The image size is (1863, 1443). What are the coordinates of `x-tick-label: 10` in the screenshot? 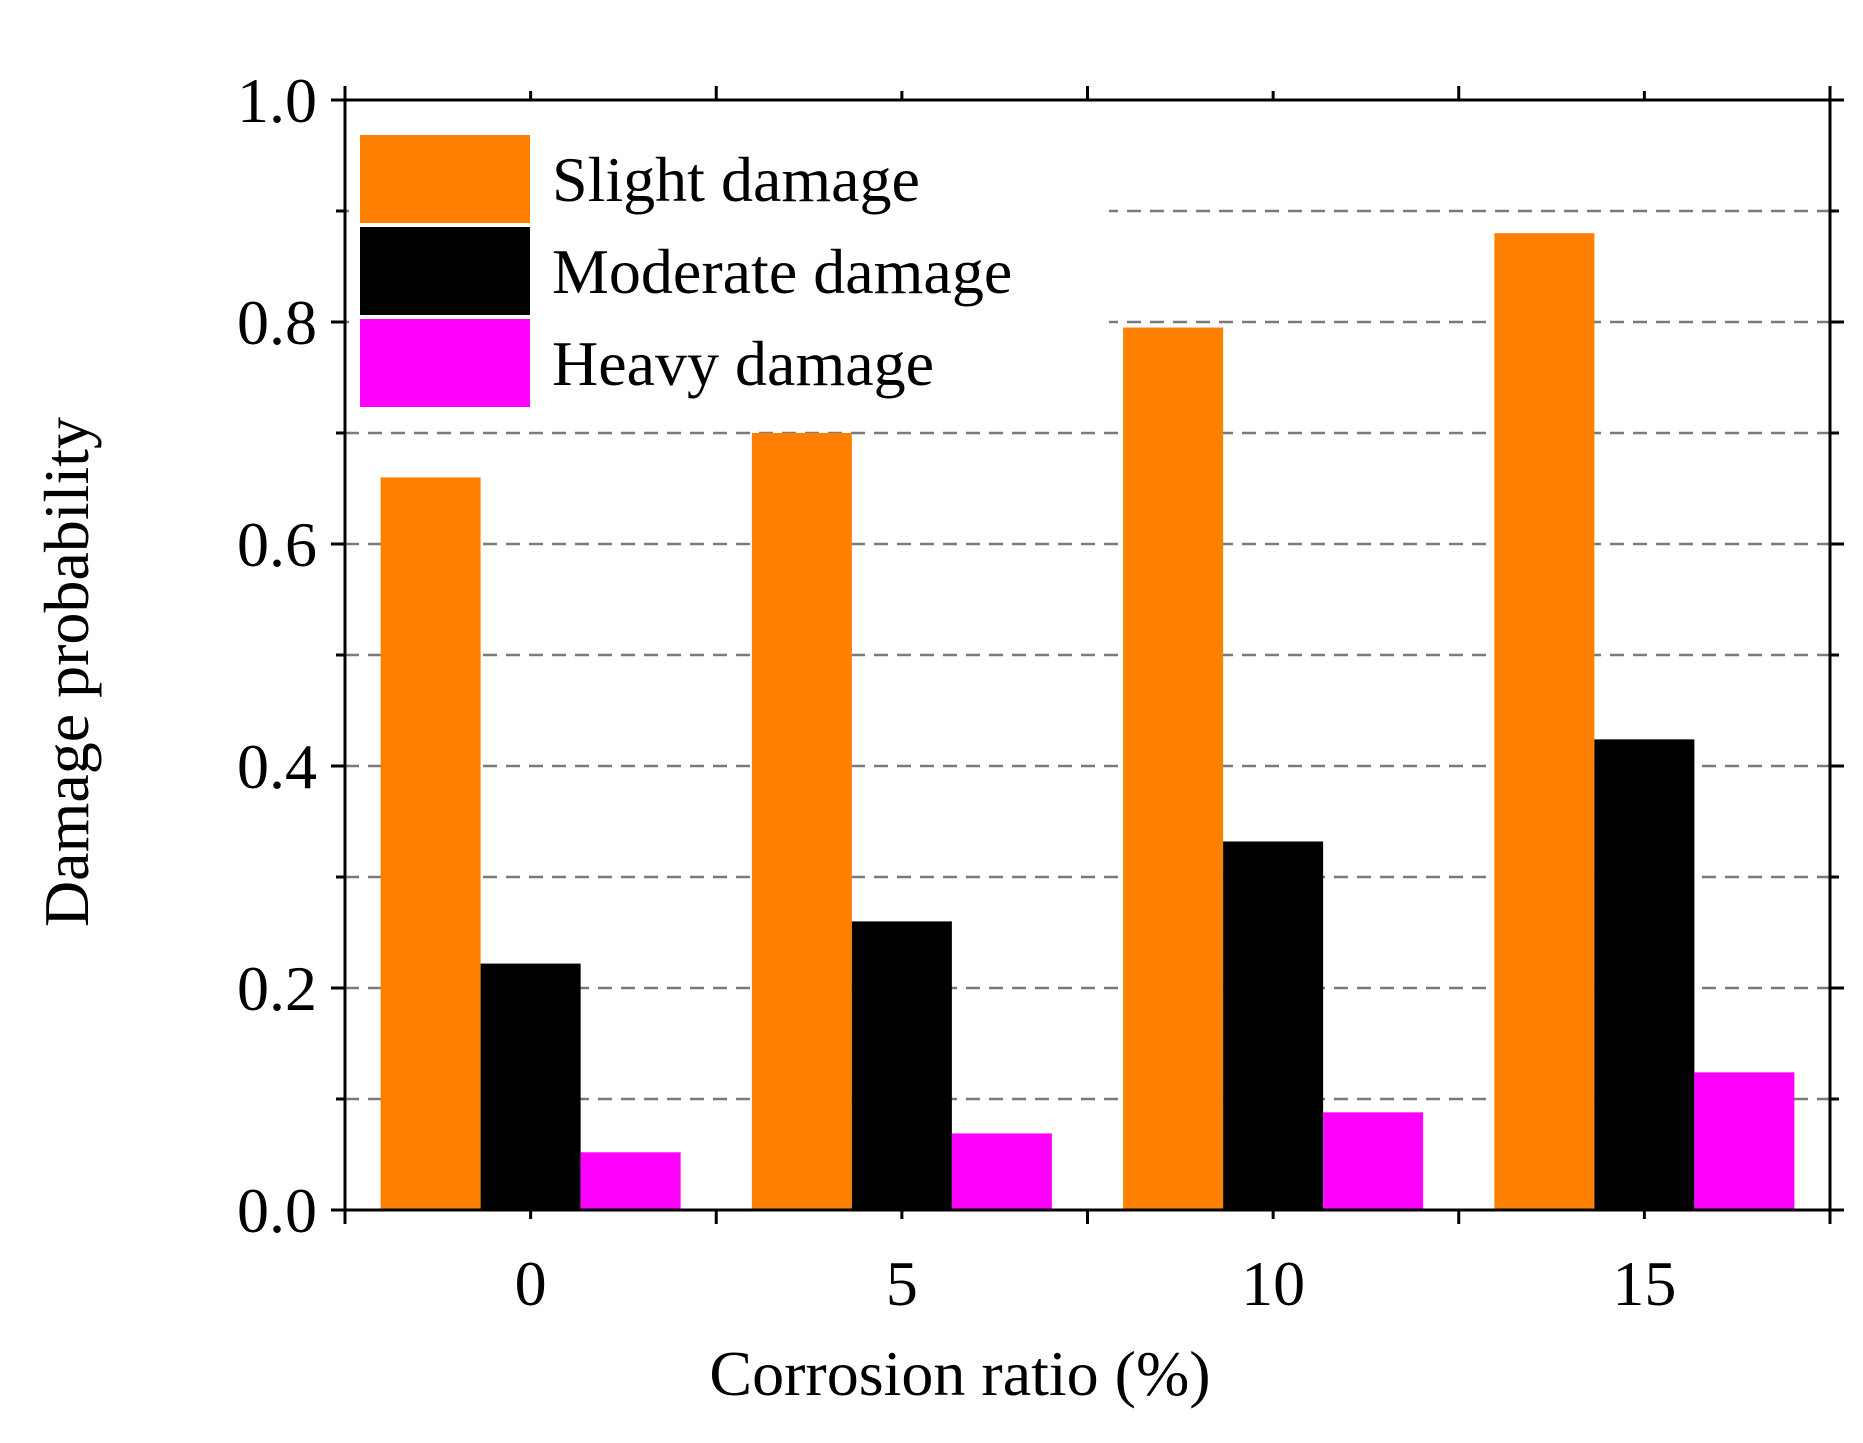 It's located at (1273, 1283).